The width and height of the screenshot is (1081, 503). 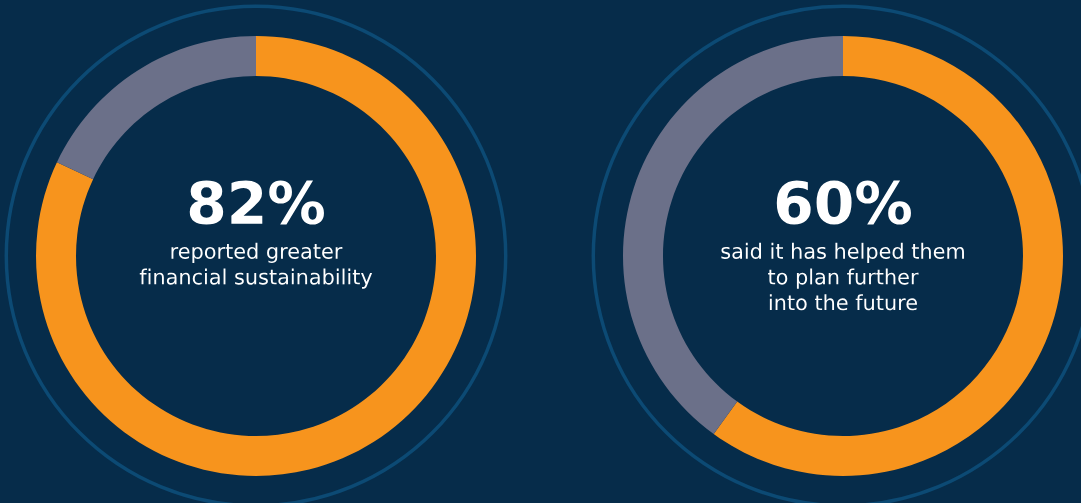 I want to click on text: reported greater financial sustainability, so click(x=256, y=265).